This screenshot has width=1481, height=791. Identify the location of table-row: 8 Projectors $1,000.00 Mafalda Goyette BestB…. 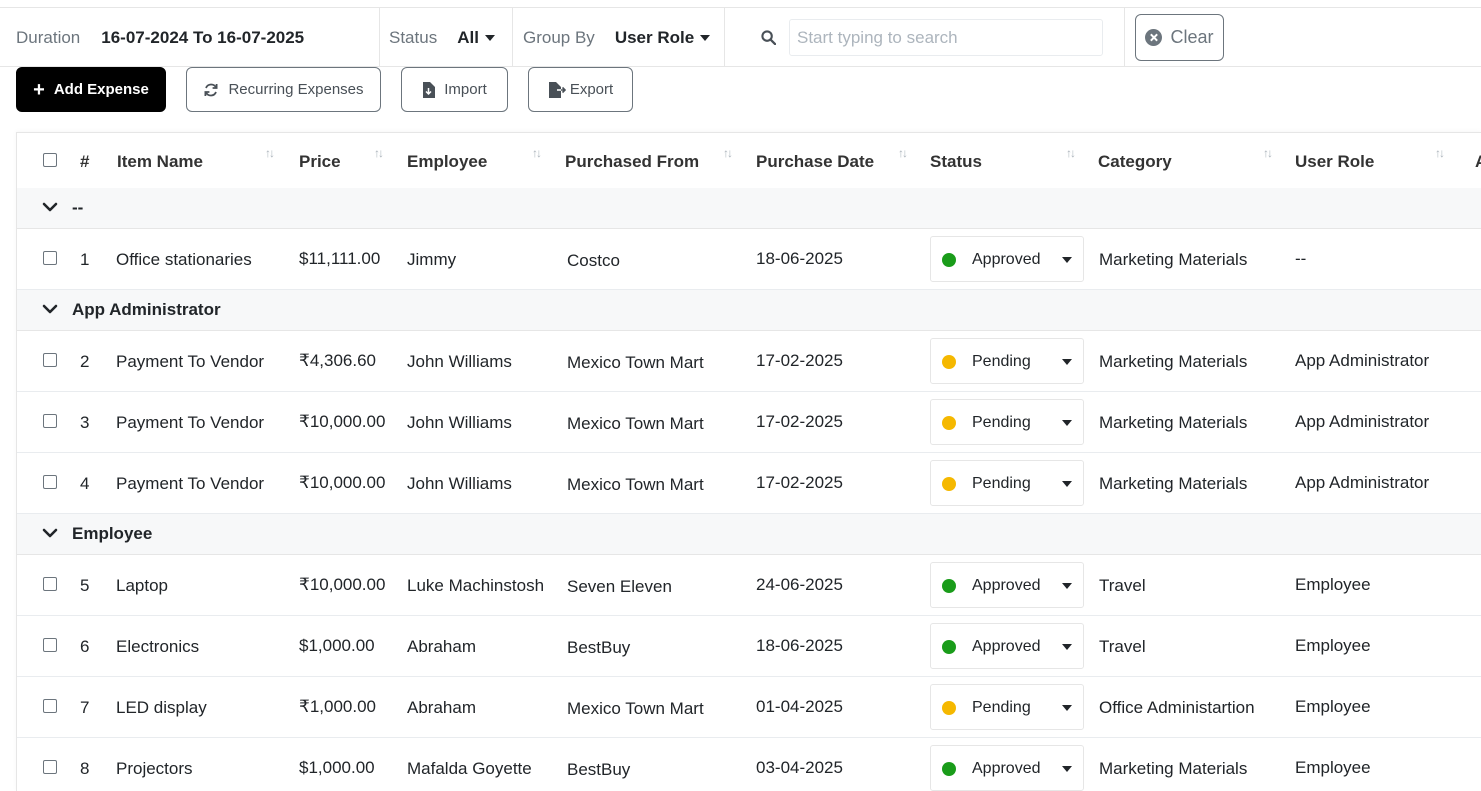
(749, 764).